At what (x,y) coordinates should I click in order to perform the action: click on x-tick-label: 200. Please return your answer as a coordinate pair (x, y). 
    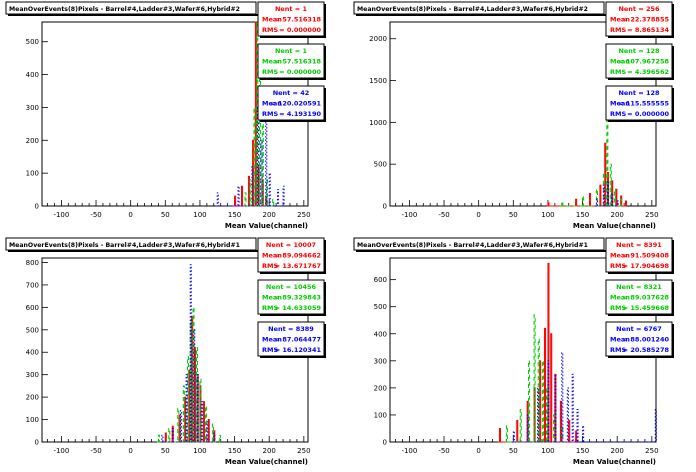
    Looking at the image, I should click on (617, 451).